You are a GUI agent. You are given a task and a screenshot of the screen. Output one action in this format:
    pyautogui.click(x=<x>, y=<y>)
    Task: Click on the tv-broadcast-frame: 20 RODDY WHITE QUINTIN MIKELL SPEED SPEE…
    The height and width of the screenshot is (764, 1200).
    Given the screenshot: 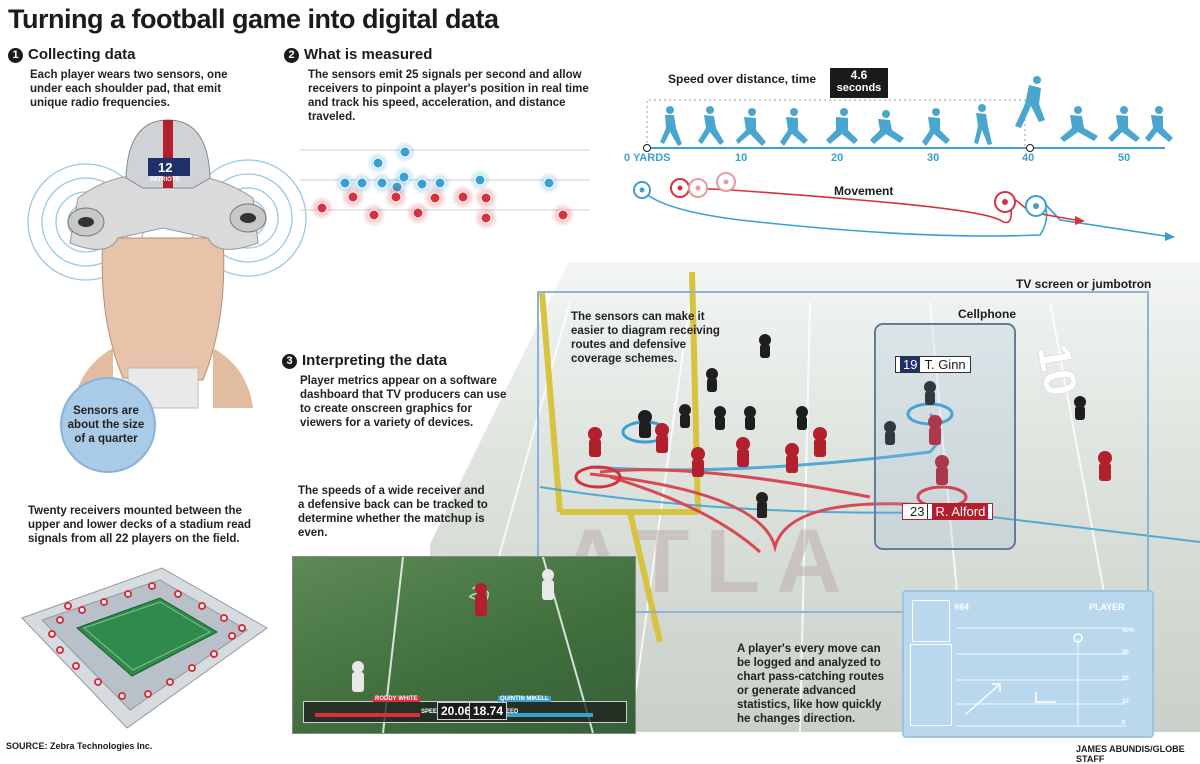 What is the action you would take?
    pyautogui.click(x=464, y=645)
    